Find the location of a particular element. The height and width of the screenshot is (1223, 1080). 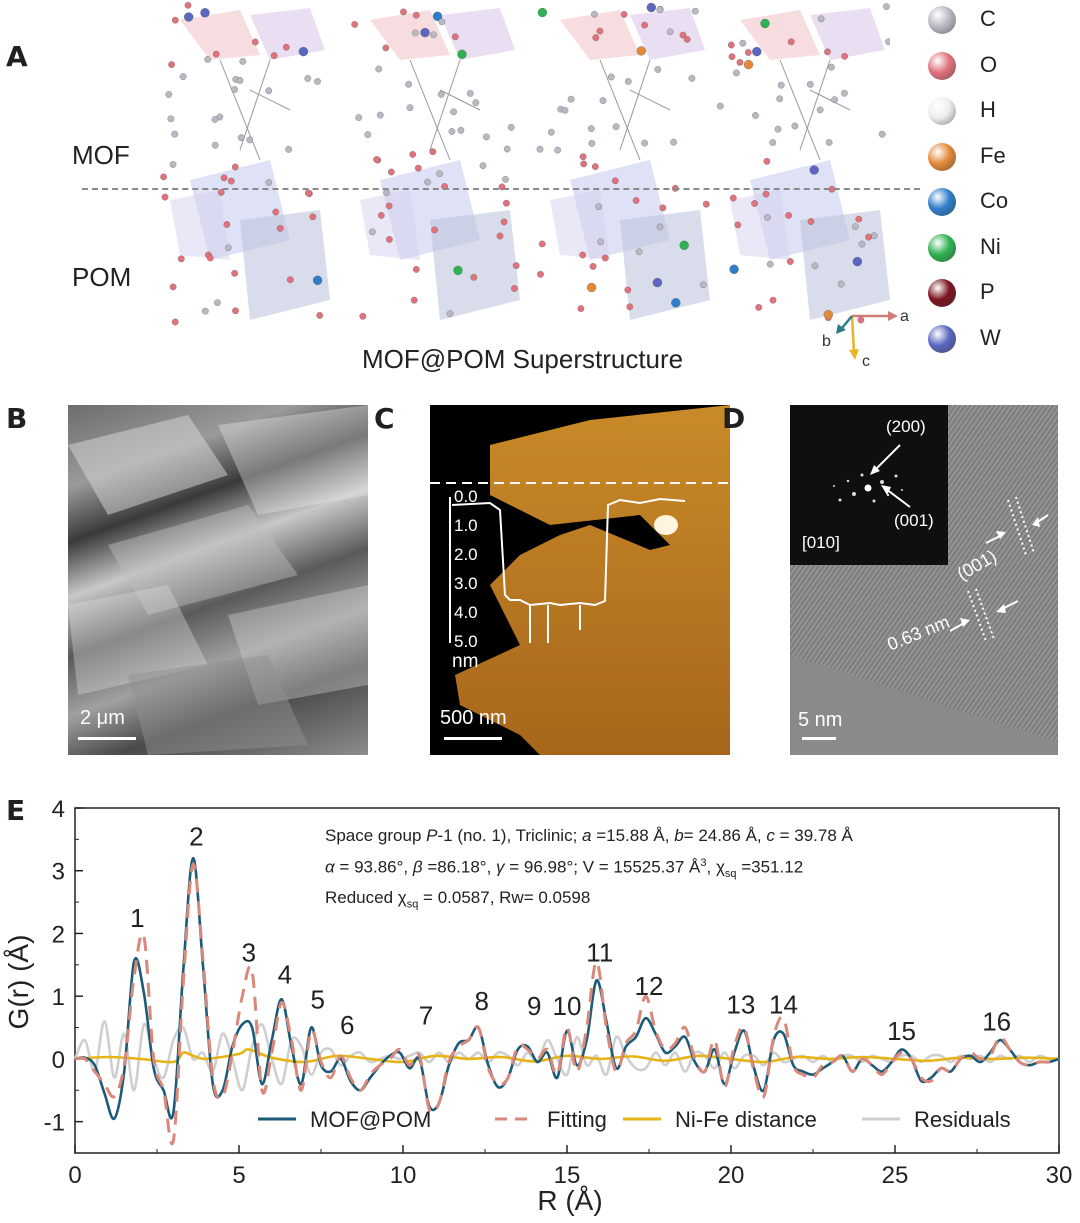

axis-label-a: a is located at coordinates (904, 316).